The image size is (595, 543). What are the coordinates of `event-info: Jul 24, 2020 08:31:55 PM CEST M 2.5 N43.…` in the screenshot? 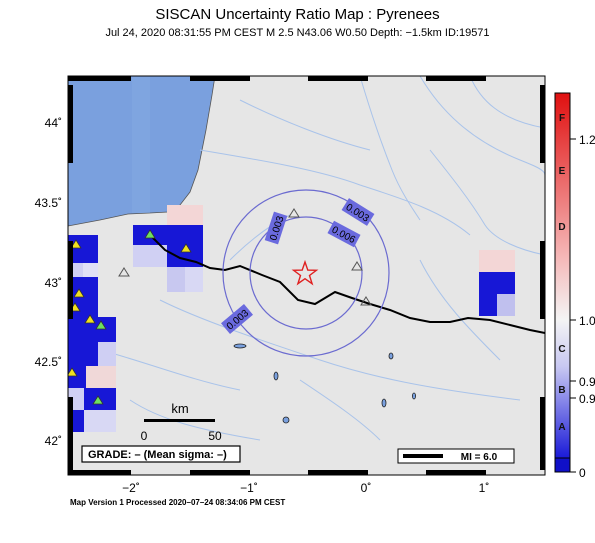 It's located at (297, 33).